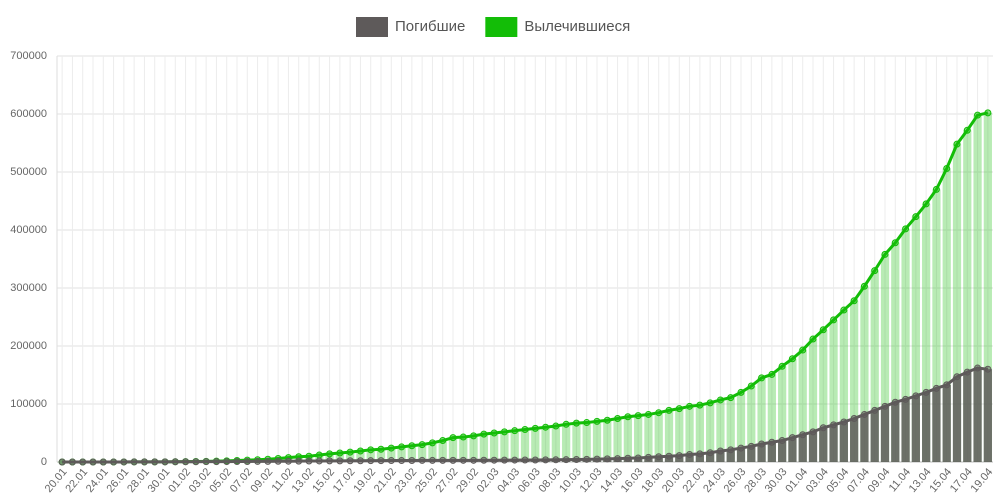  Describe the element at coordinates (467, 480) in the screenshot. I see `x-tick-label: 29.02` at that location.